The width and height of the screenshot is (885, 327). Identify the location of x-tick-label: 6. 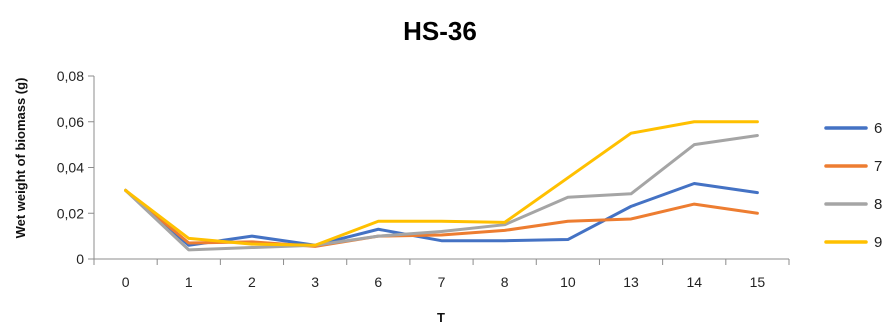
(378, 282).